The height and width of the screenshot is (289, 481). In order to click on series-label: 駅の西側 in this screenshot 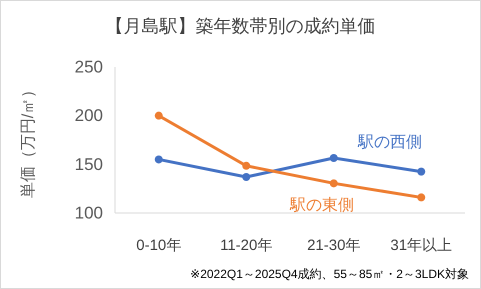, I will do `click(389, 142)`.